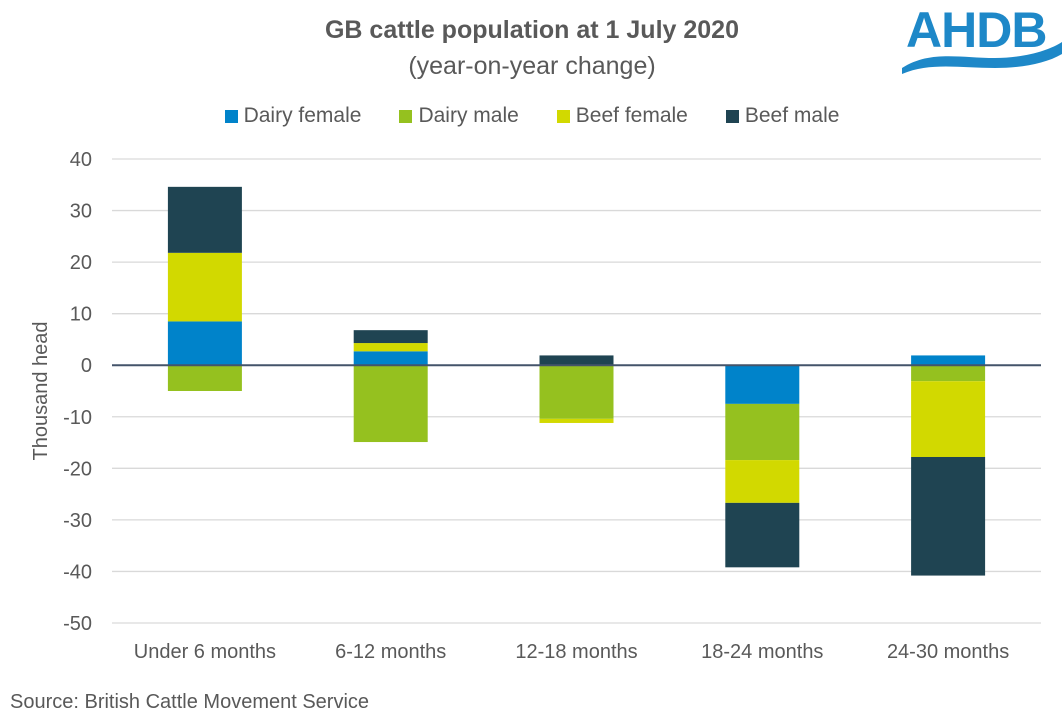 This screenshot has height=721, width=1064. Describe the element at coordinates (468, 115) in the screenshot. I see `legend-label: Dairy male` at that location.